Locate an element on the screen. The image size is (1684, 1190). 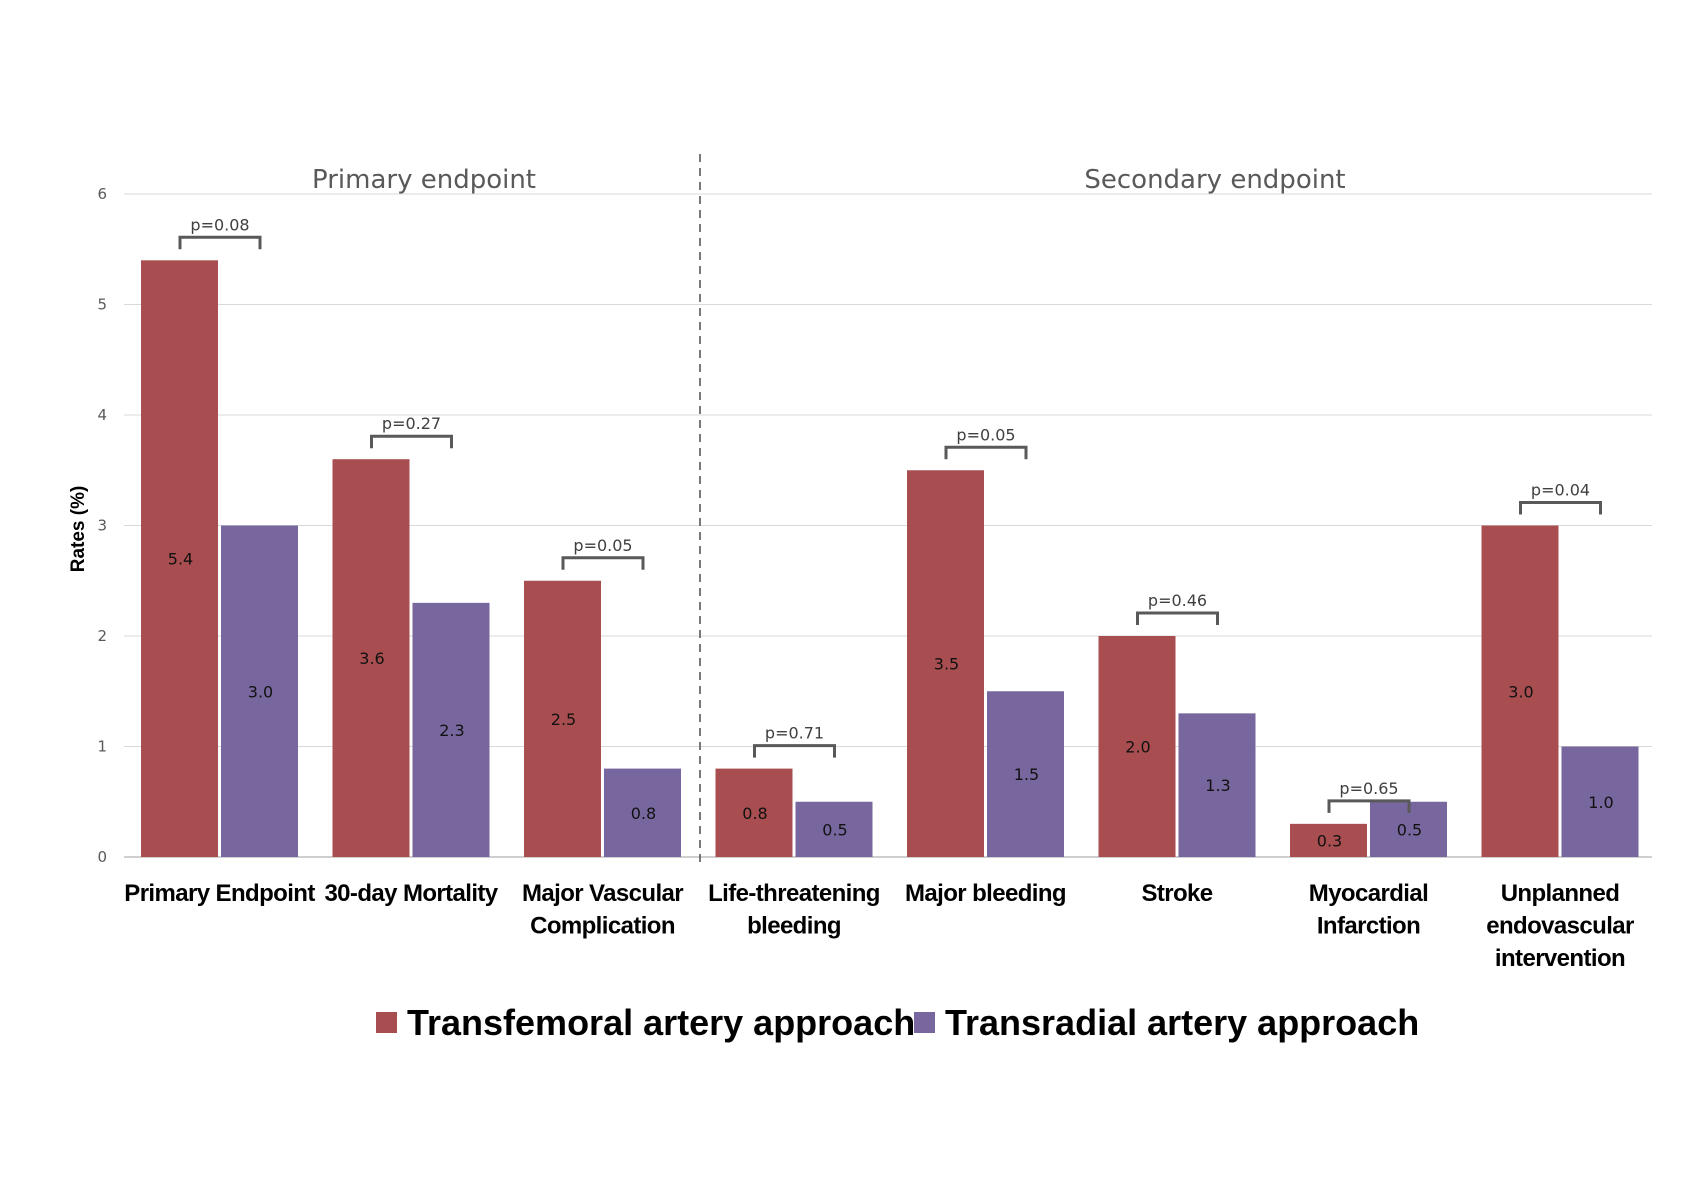
data-label: 2.0 is located at coordinates (1137, 747).